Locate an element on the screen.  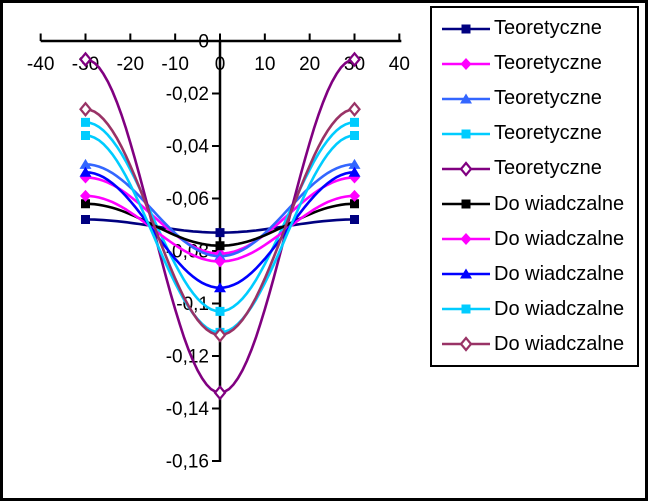
x-tick-label: -10 is located at coordinates (174, 64).